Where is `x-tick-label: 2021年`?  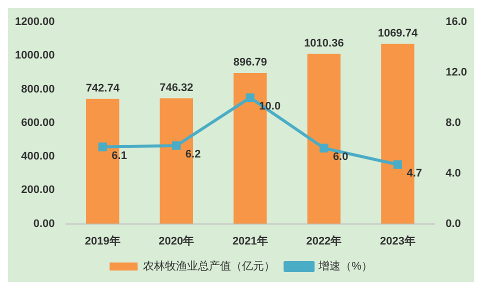 x-tick-label: 2021年 is located at coordinates (250, 241).